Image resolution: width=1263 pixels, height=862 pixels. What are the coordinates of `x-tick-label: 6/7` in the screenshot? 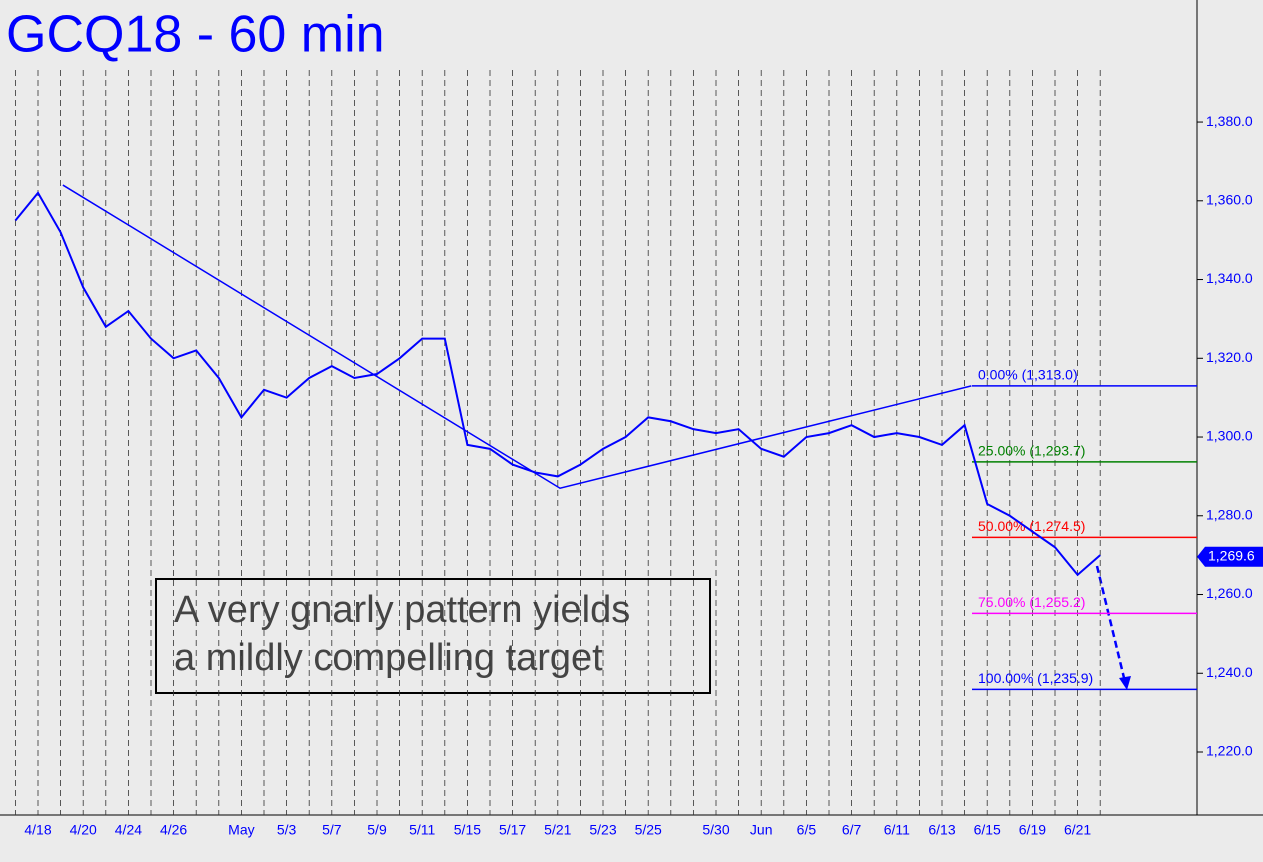 It's located at (852, 830).